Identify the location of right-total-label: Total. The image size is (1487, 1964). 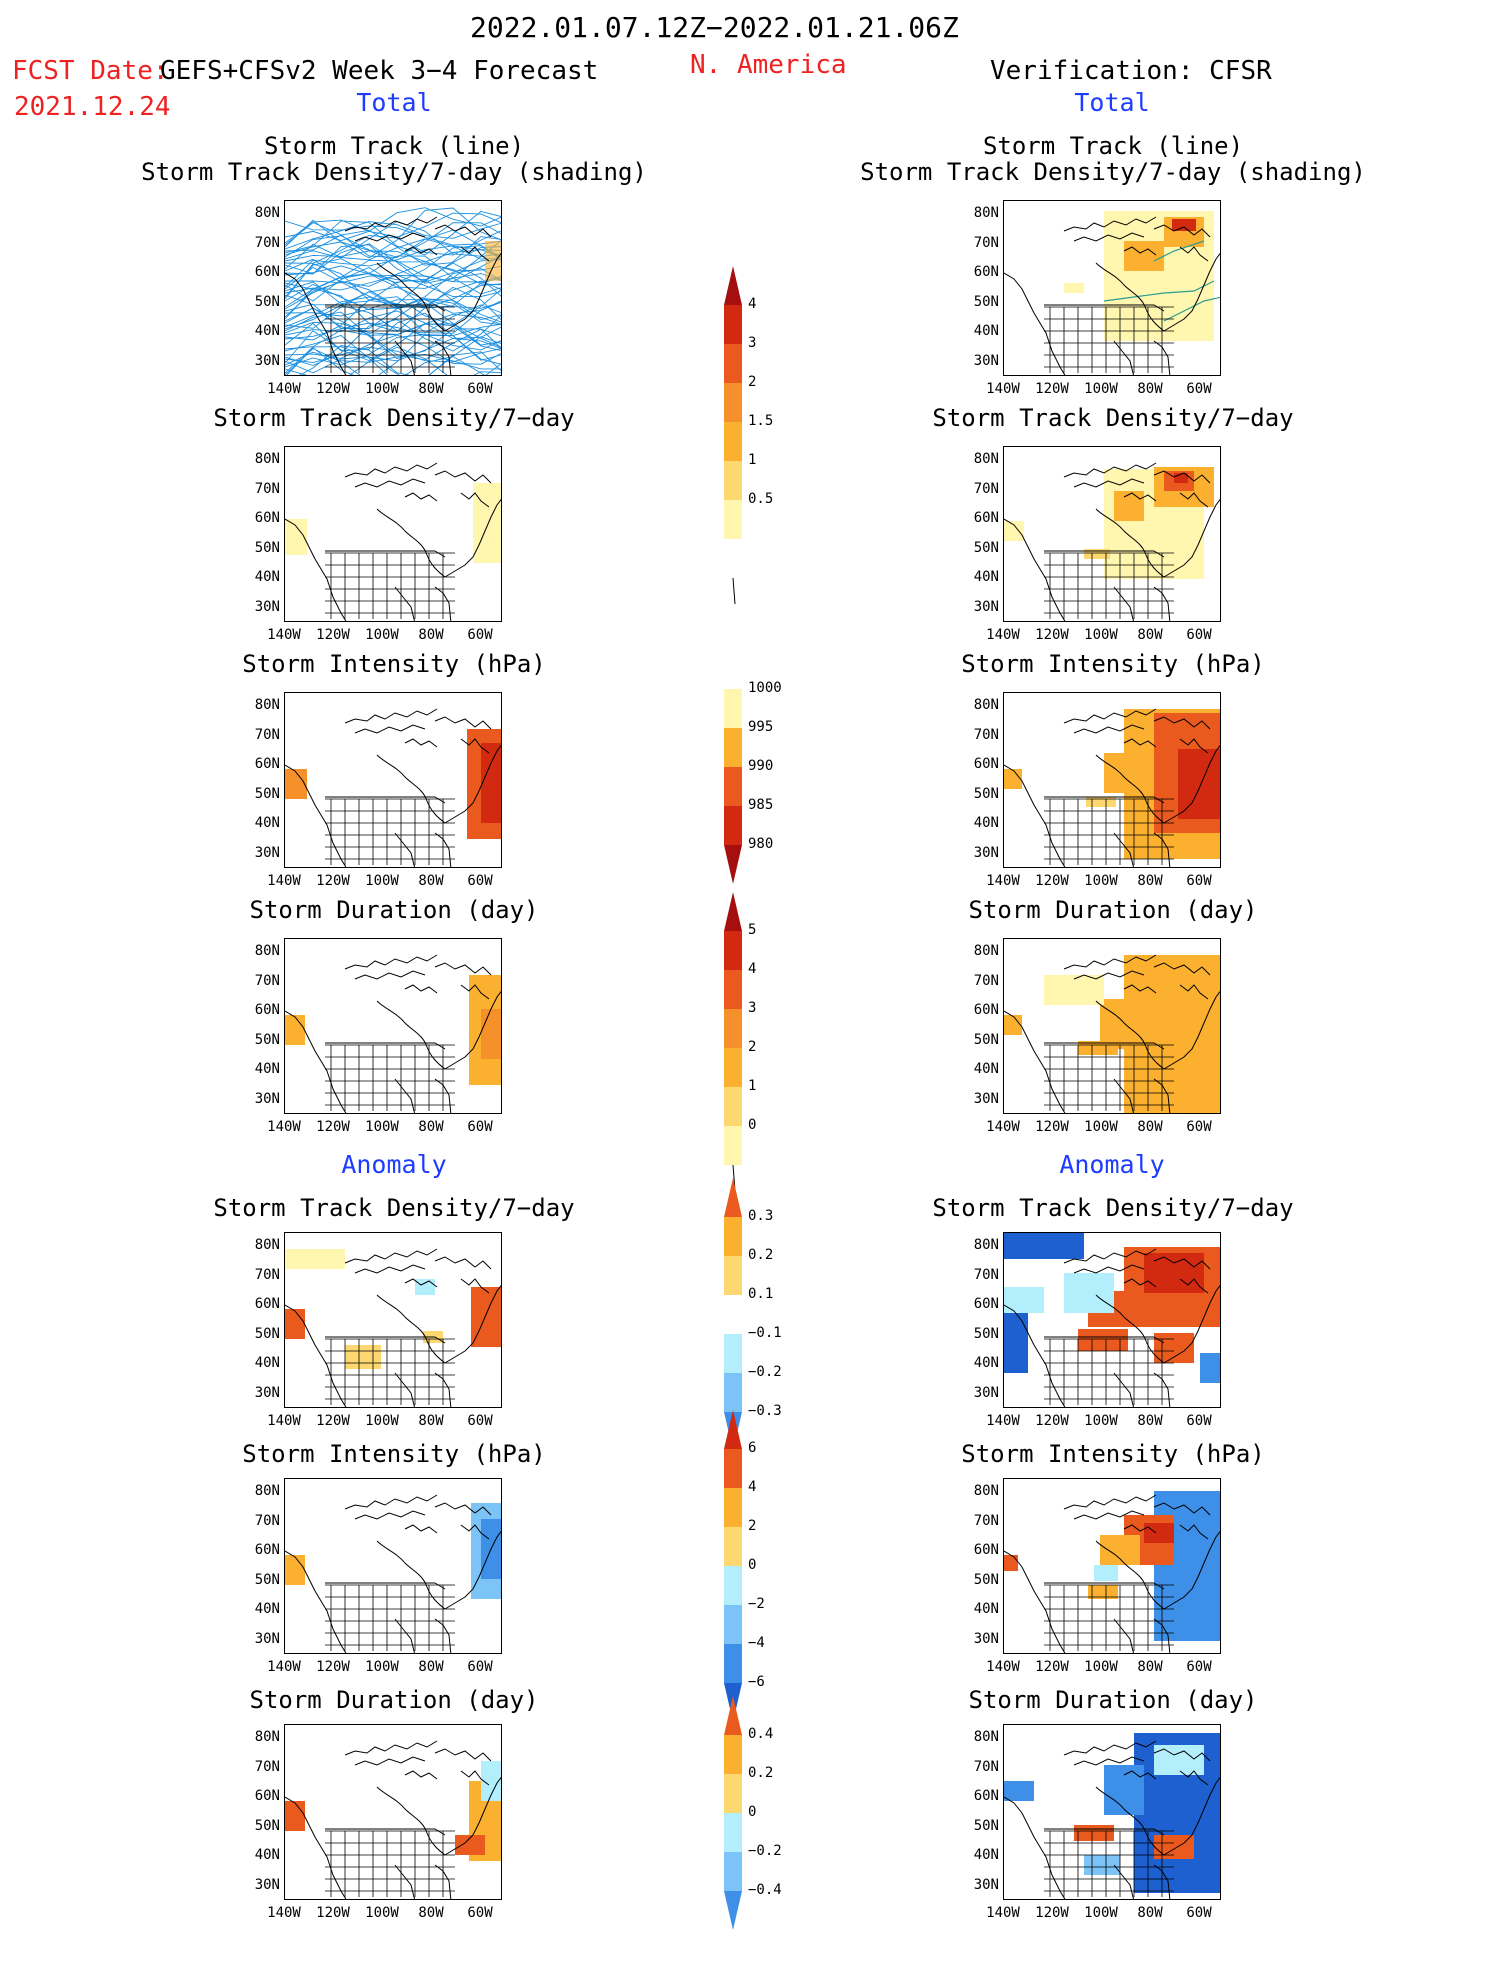
(1112, 102).